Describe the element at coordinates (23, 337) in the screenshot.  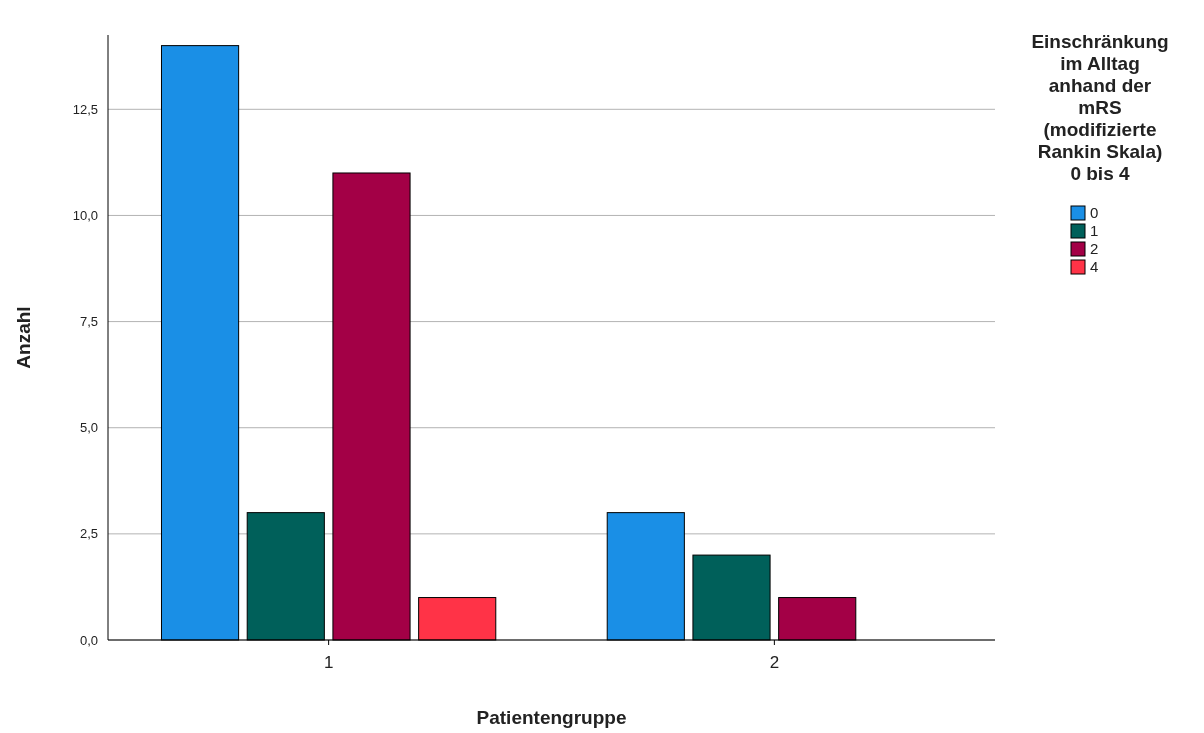
I see `y-axis-title: Anzahl` at that location.